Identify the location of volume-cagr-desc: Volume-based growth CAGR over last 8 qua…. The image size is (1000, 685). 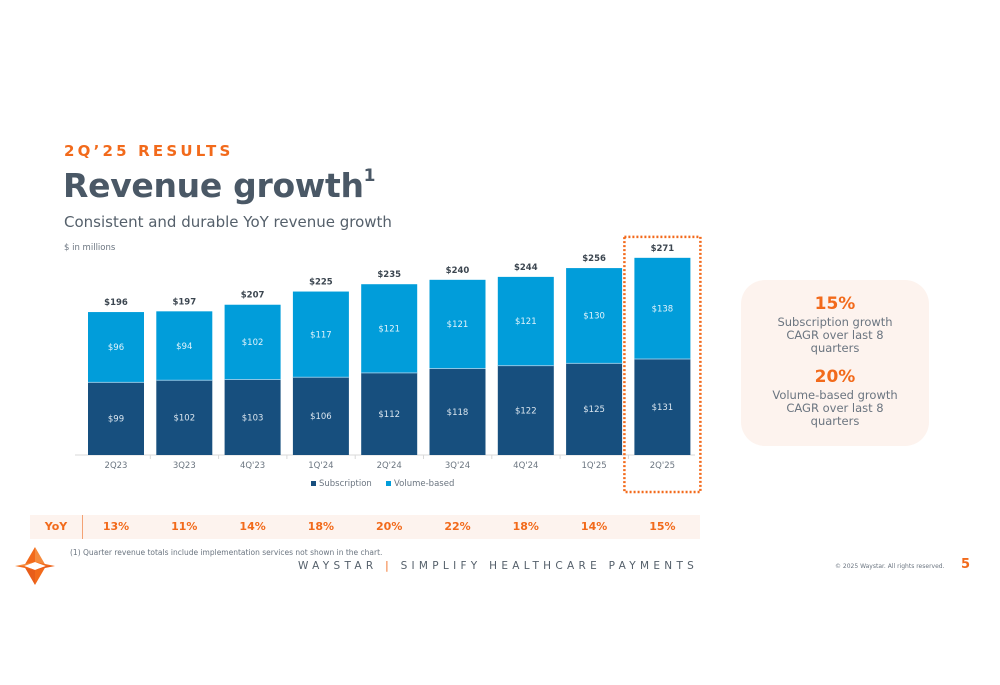
(835, 408).